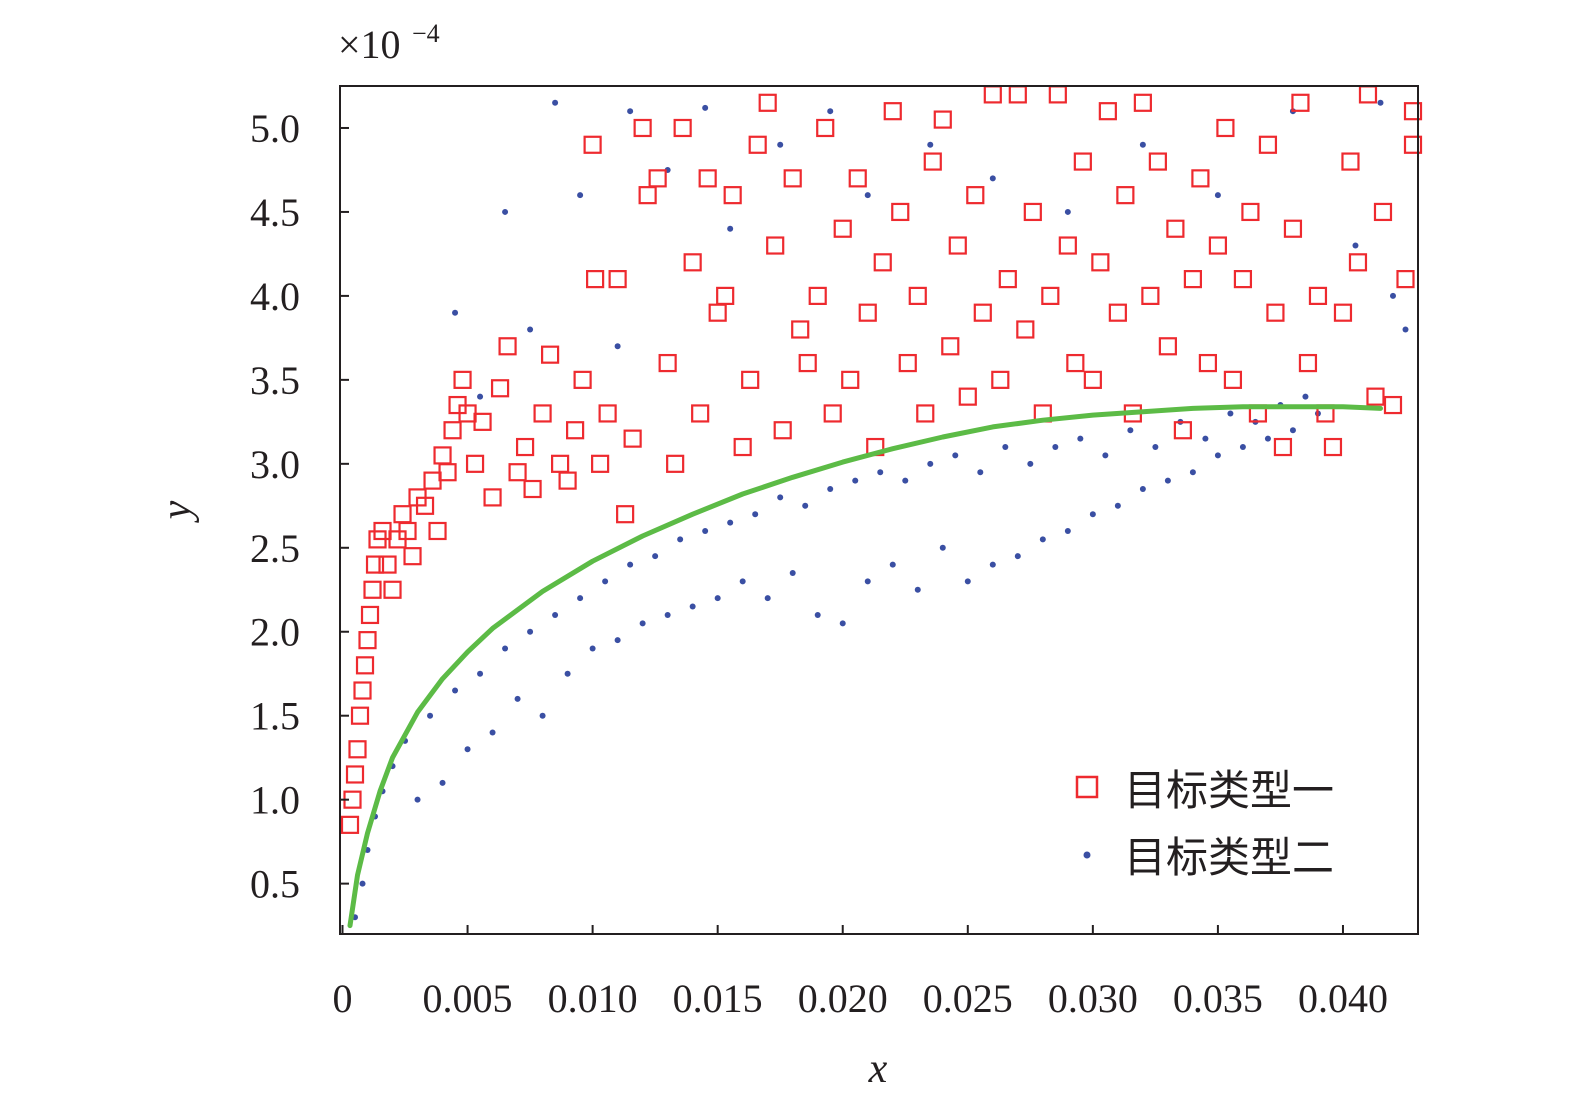 The height and width of the screenshot is (1106, 1575). I want to click on legend-label-series-1: 目标类型一, so click(1229, 790).